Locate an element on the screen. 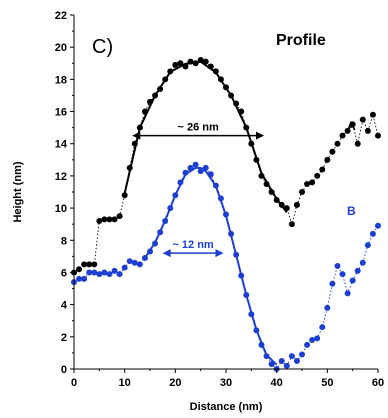 The height and width of the screenshot is (418, 388). y-tick-label: 14 is located at coordinates (61, 145).